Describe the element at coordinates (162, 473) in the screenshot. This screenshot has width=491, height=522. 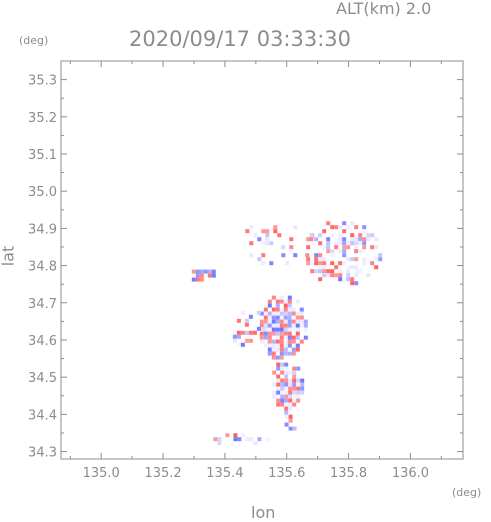
I see `x-tick-label: 135.2` at that location.